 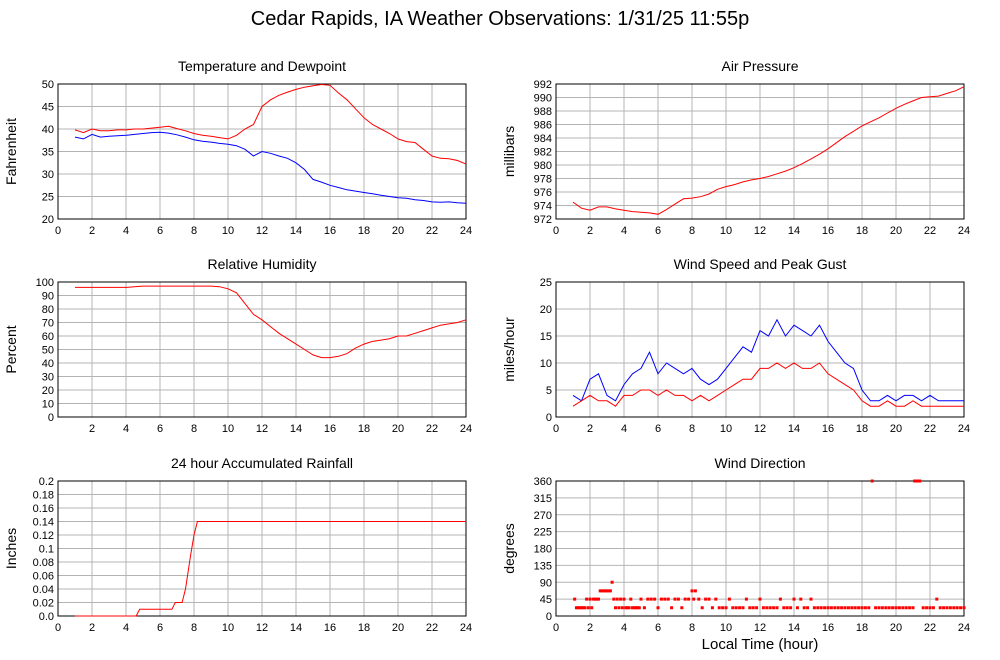 What do you see at coordinates (46, 617) in the screenshot?
I see `y-tick-label: 0.0` at bounding box center [46, 617].